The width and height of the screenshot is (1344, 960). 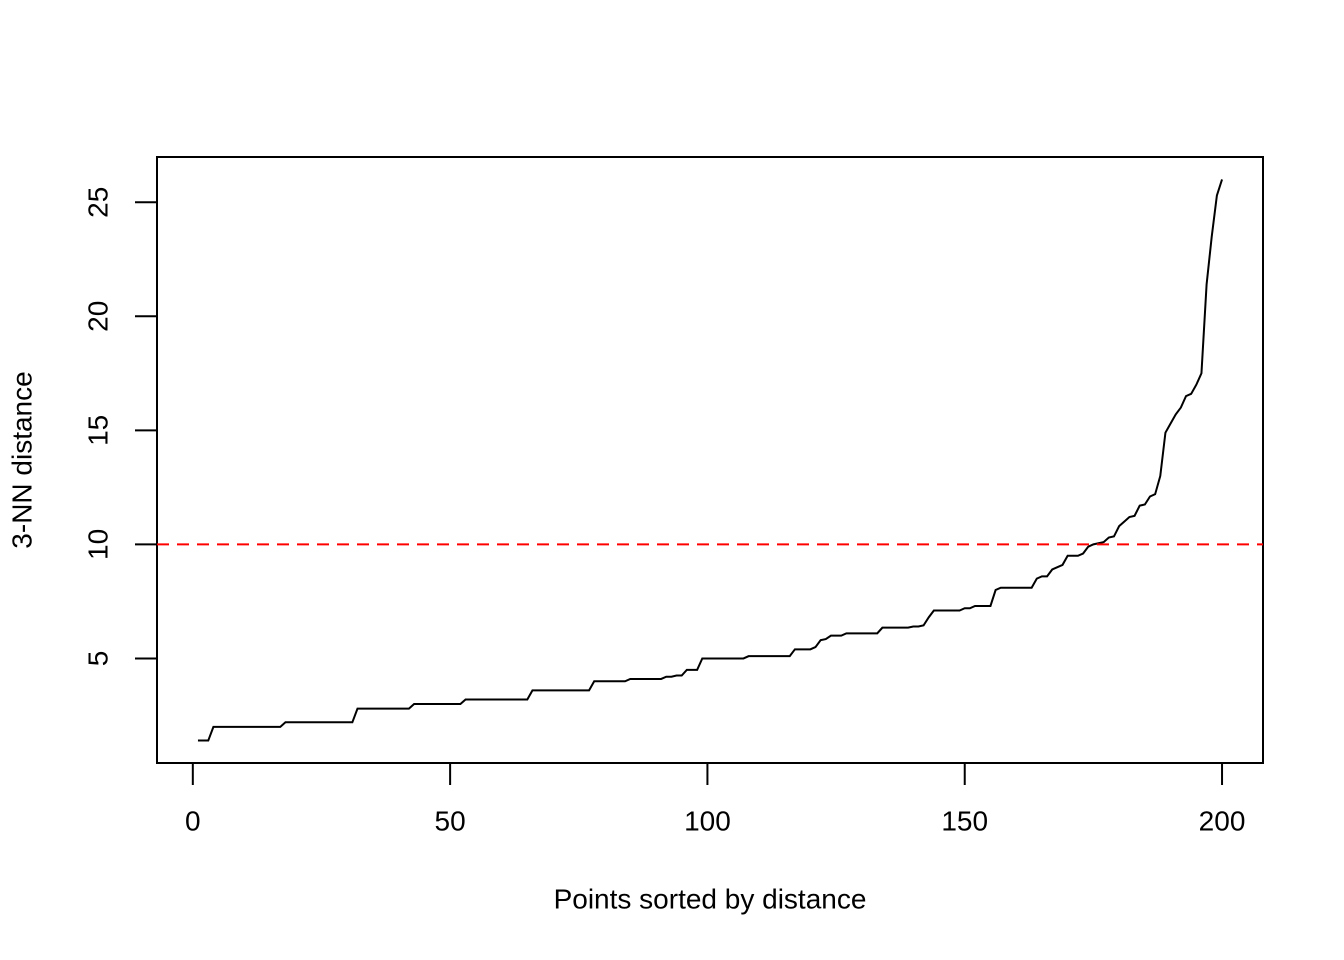 I want to click on y-tick-label: 15, so click(x=97, y=430).